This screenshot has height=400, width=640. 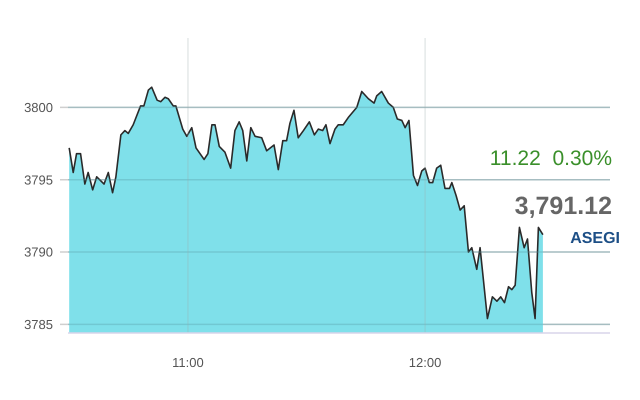 What do you see at coordinates (38, 252) in the screenshot?
I see `y-tick-label: 3790` at bounding box center [38, 252].